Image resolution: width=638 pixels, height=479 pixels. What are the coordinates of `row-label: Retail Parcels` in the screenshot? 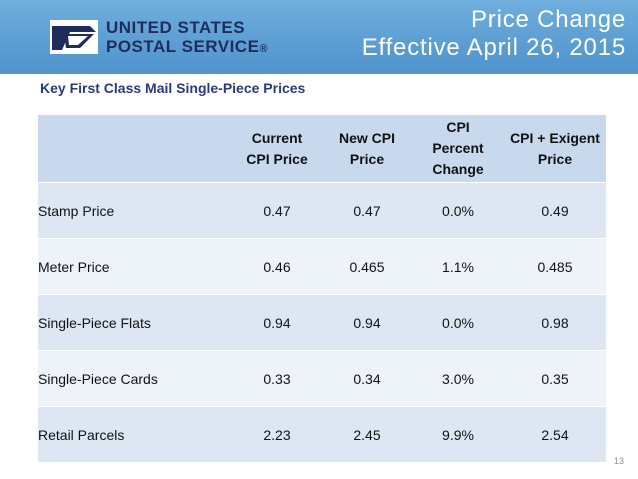 It's located at (135, 434).